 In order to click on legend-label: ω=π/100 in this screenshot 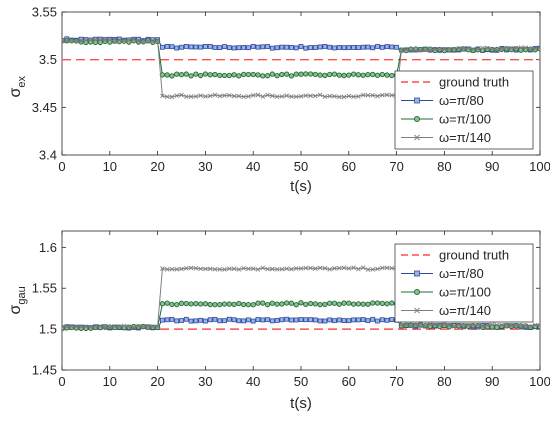, I will do `click(465, 119)`.